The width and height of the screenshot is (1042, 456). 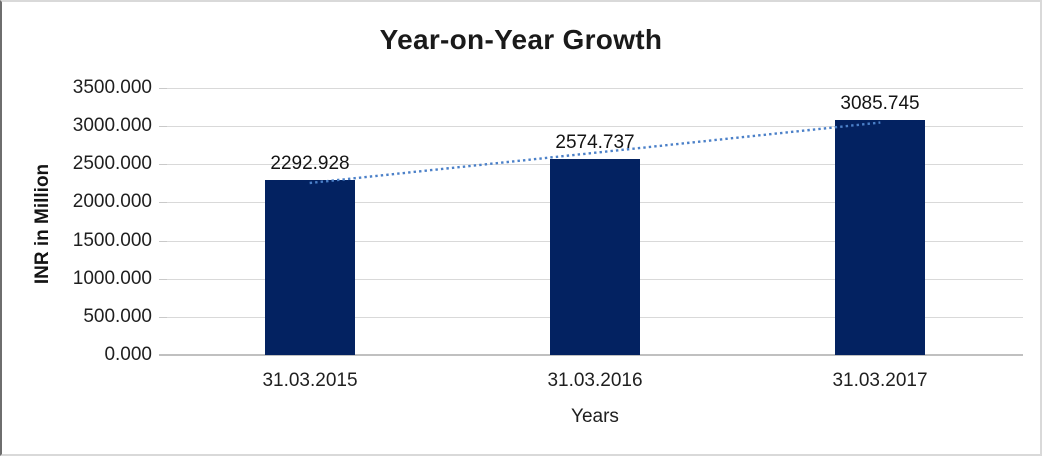 I want to click on x-axis-line, so click(x=591, y=355).